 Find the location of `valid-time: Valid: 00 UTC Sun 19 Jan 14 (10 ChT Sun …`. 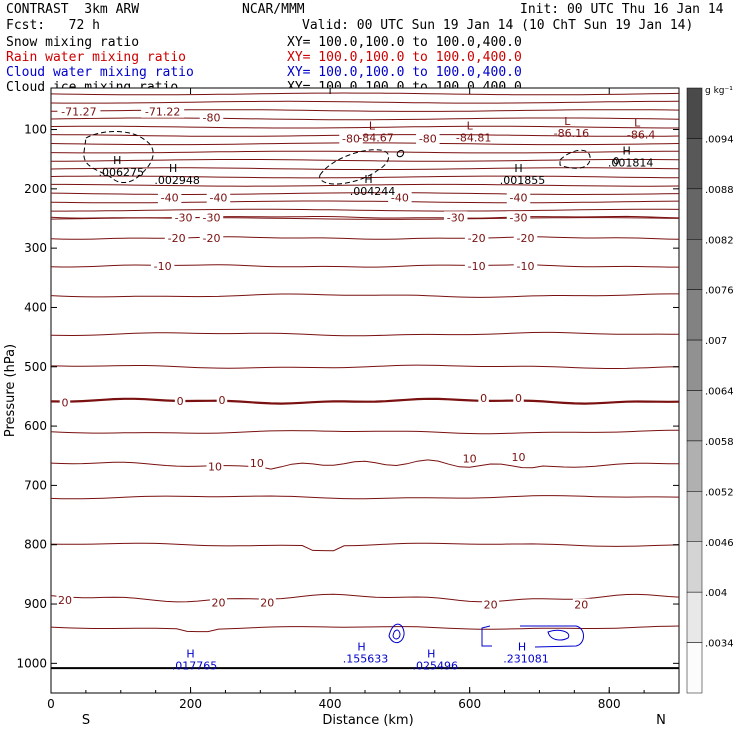

valid-time: Valid: 00 UTC Sun 19 Jan 14 (10 ChT Sun … is located at coordinates (498, 25).